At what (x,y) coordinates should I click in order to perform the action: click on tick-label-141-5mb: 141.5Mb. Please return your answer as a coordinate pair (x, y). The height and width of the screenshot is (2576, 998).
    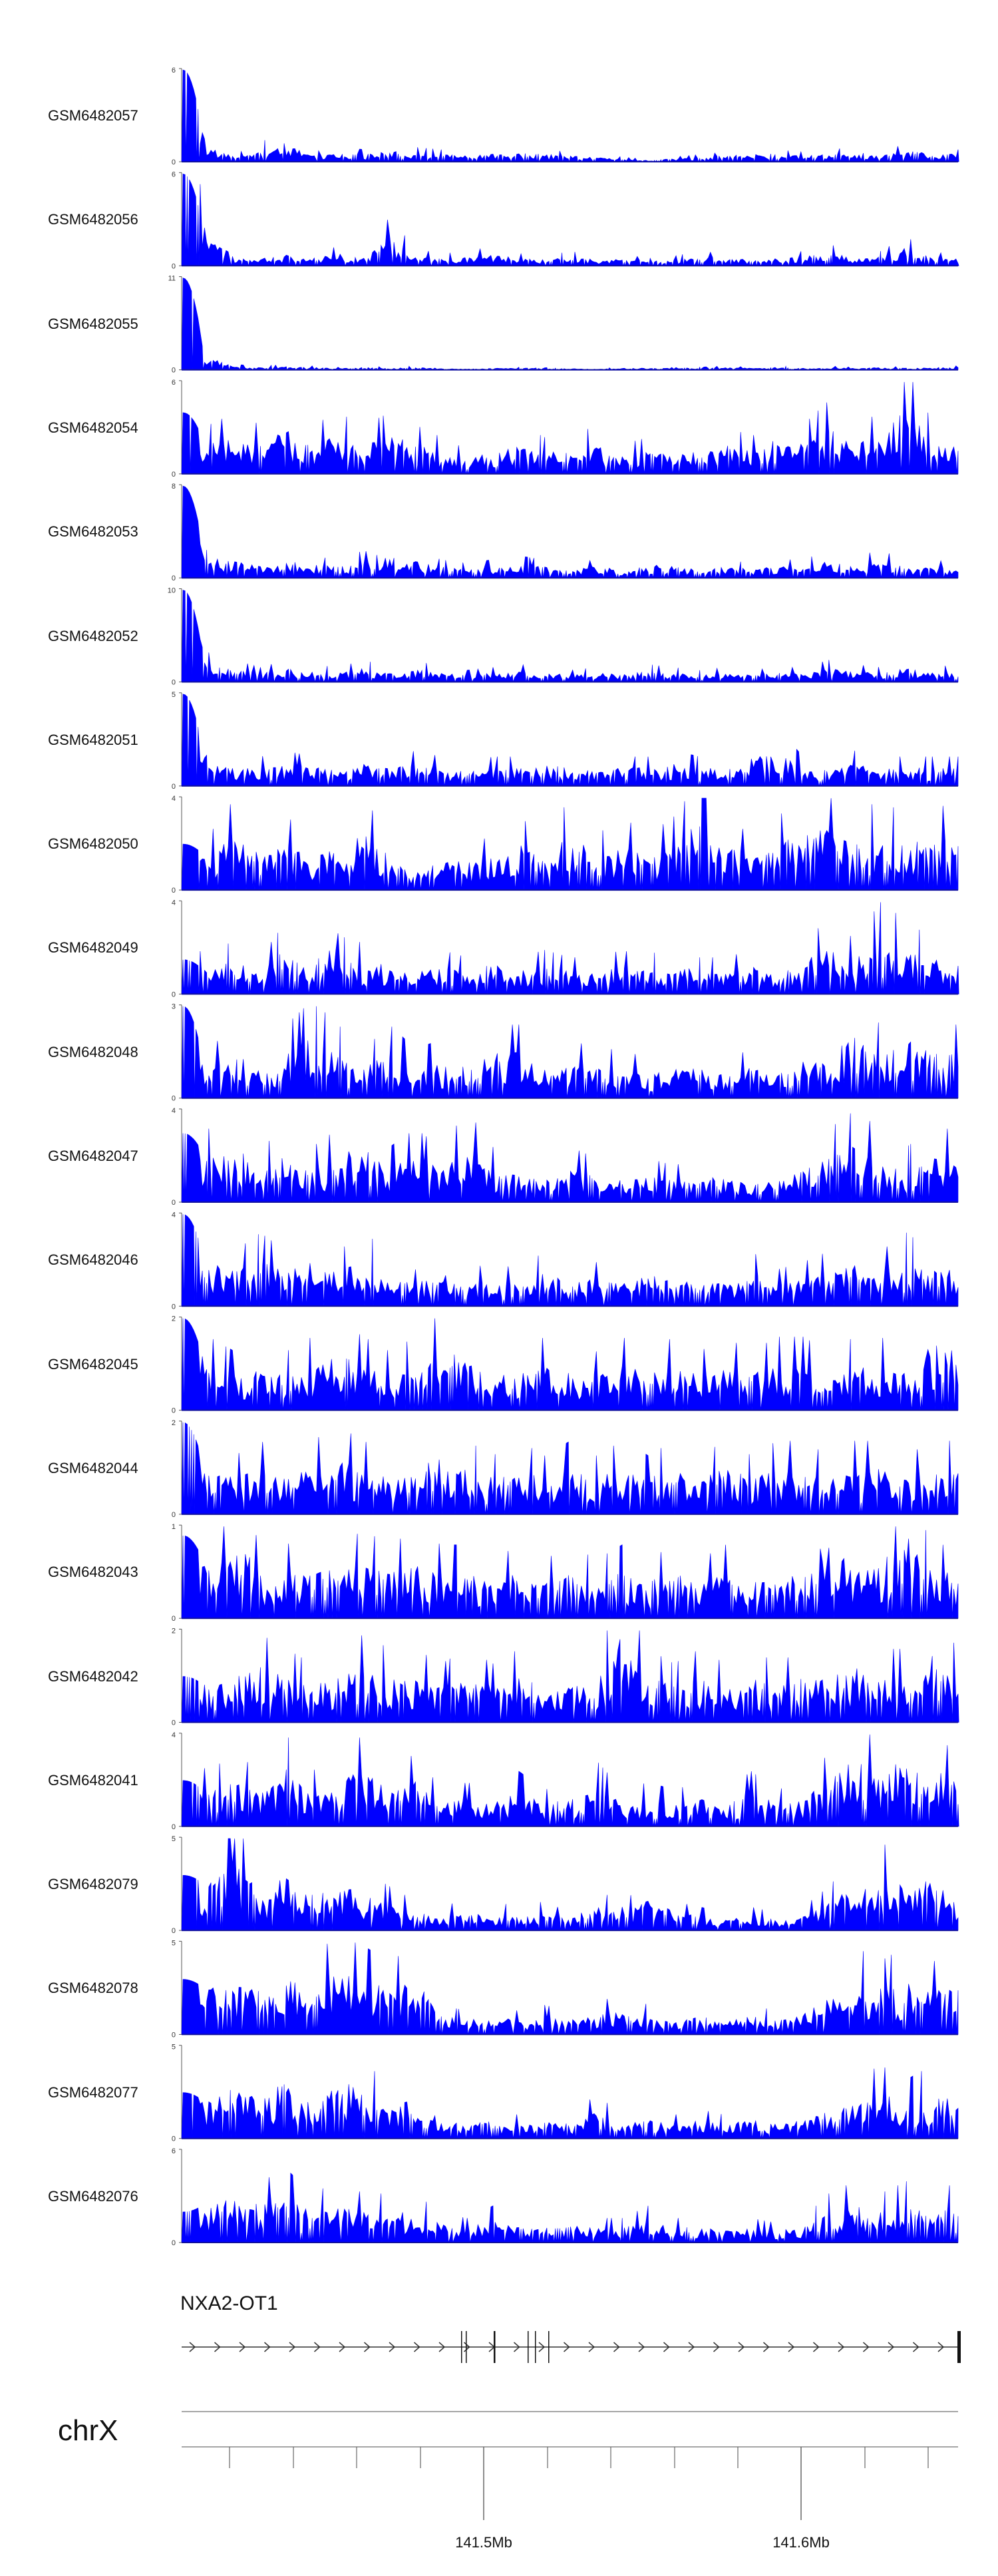
    Looking at the image, I should click on (483, 2542).